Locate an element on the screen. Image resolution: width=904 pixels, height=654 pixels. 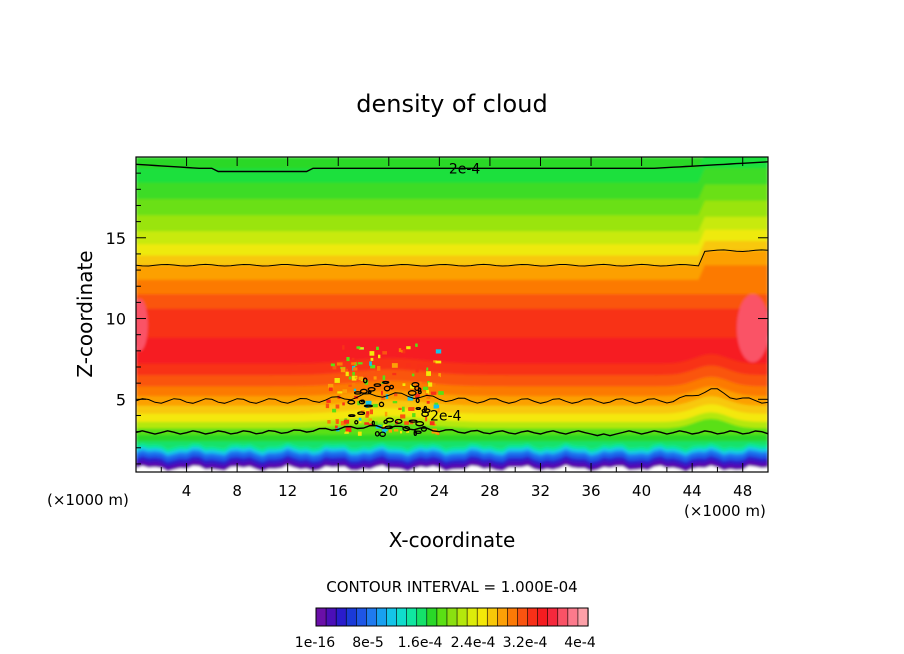
contour-labels: 2e-4 2e-4 is located at coordinates (455, 292).